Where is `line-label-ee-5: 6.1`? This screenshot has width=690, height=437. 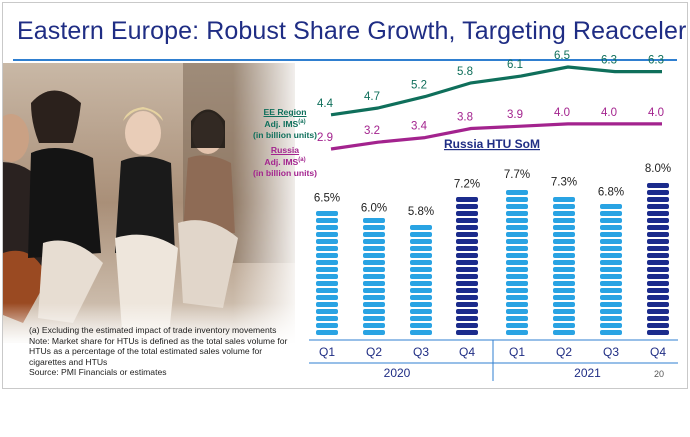 line-label-ee-5: 6.1 is located at coordinates (515, 65).